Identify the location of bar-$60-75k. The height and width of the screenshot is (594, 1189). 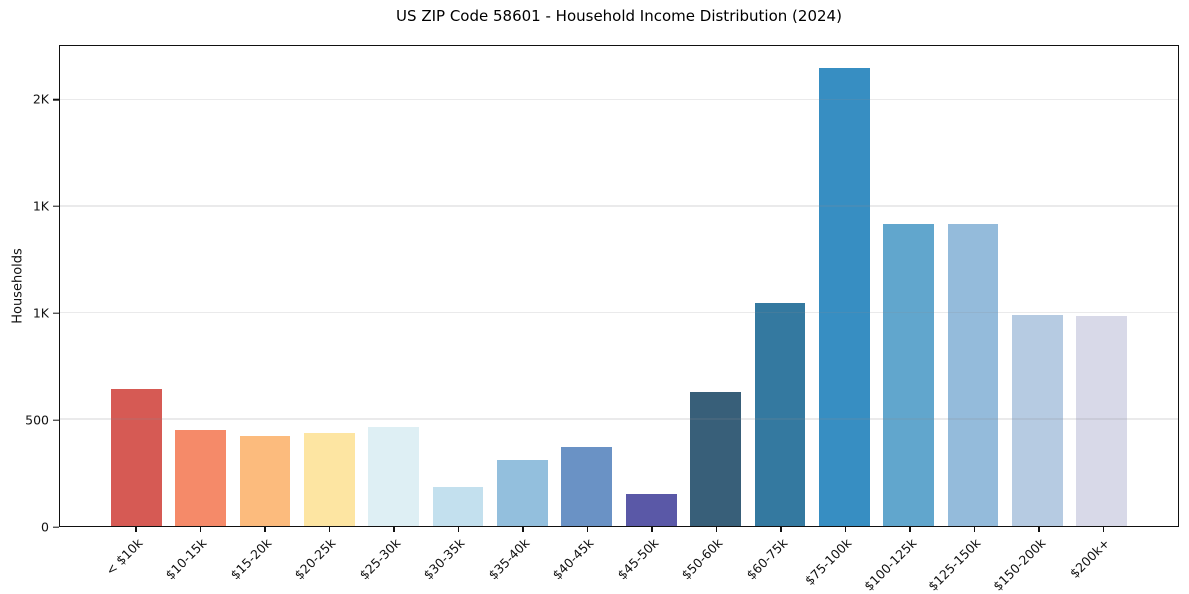
(780, 414).